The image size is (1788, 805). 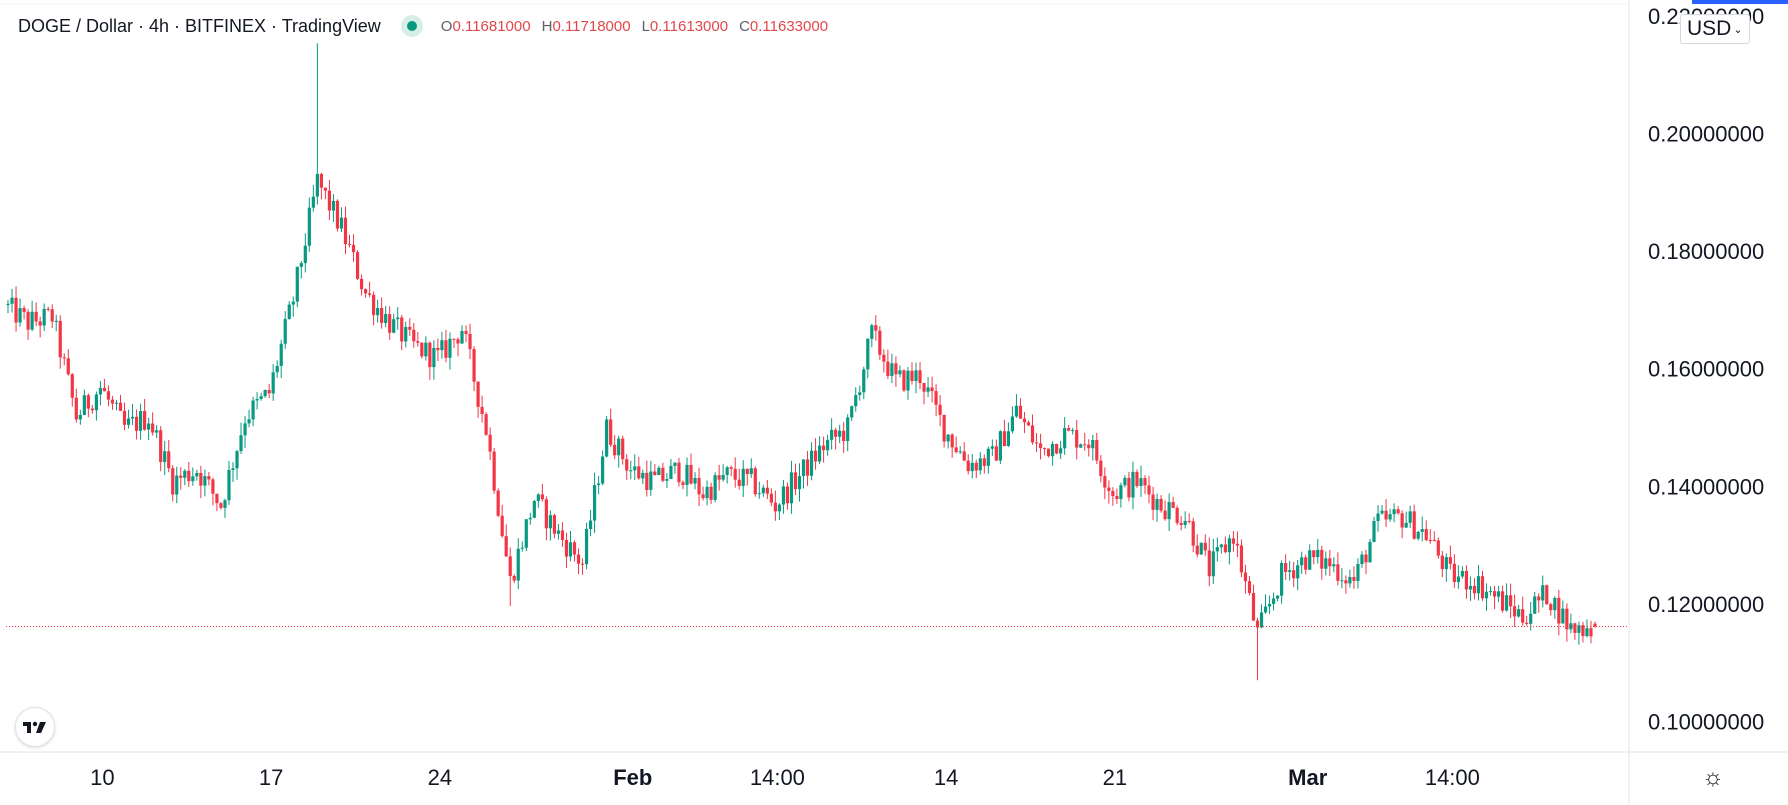 What do you see at coordinates (784, 26) in the screenshot?
I see `ohlc-close: C0.11633000` at bounding box center [784, 26].